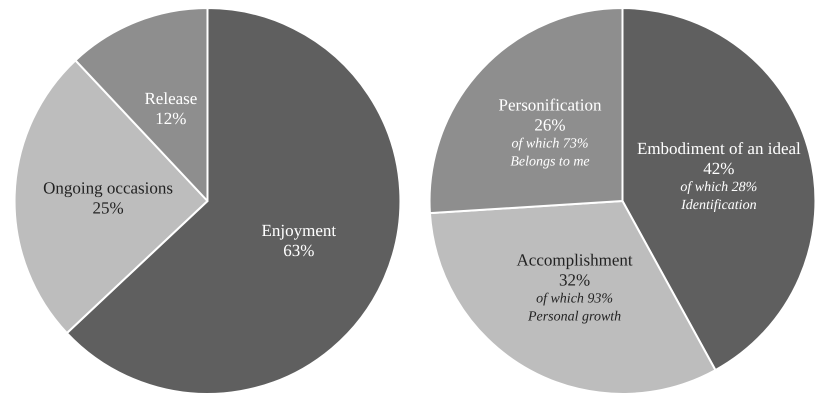 The image size is (830, 402). Describe the element at coordinates (108, 188) in the screenshot. I see `slice-label: Ongoing occasions` at that location.